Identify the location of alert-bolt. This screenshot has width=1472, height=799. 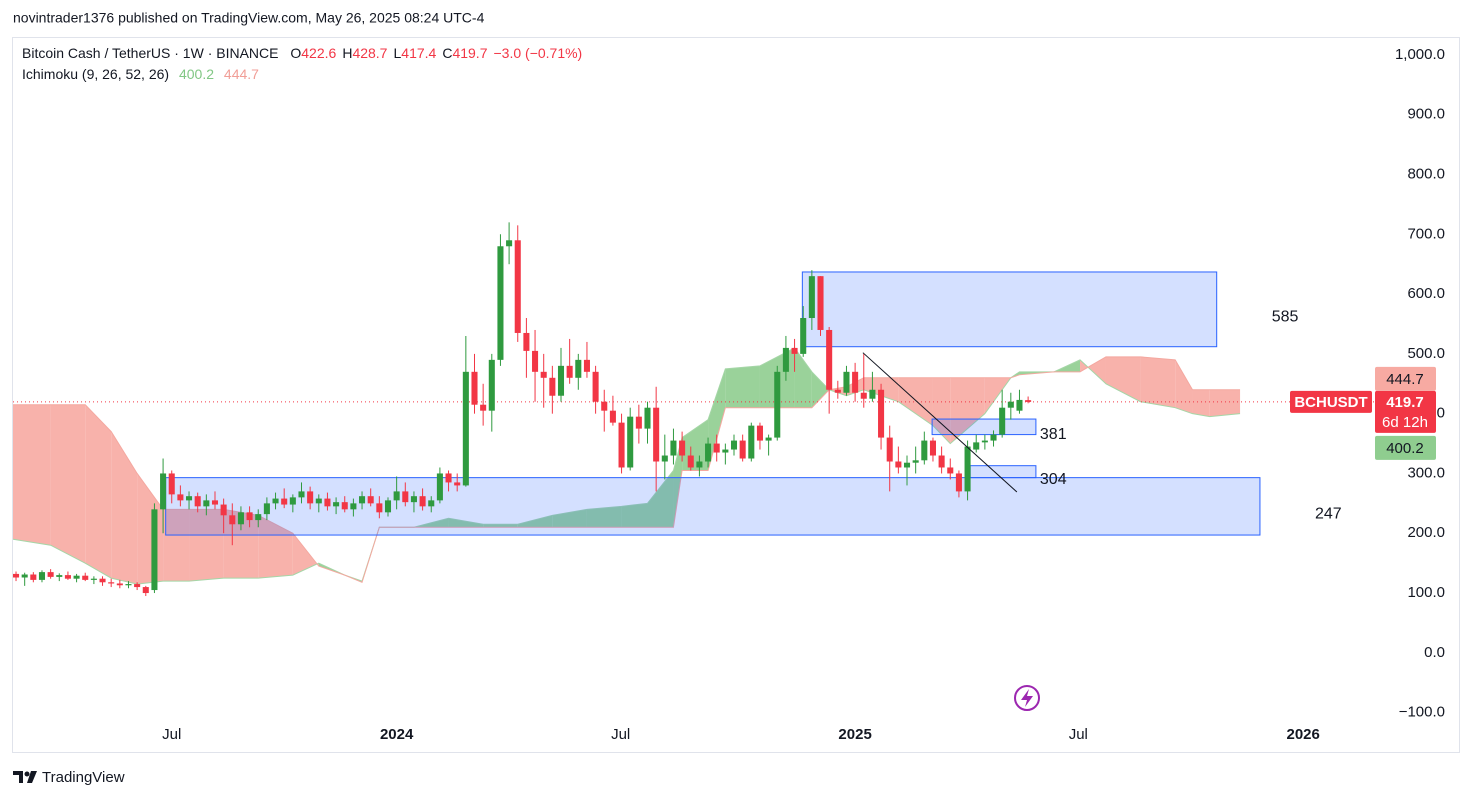
(1027, 698).